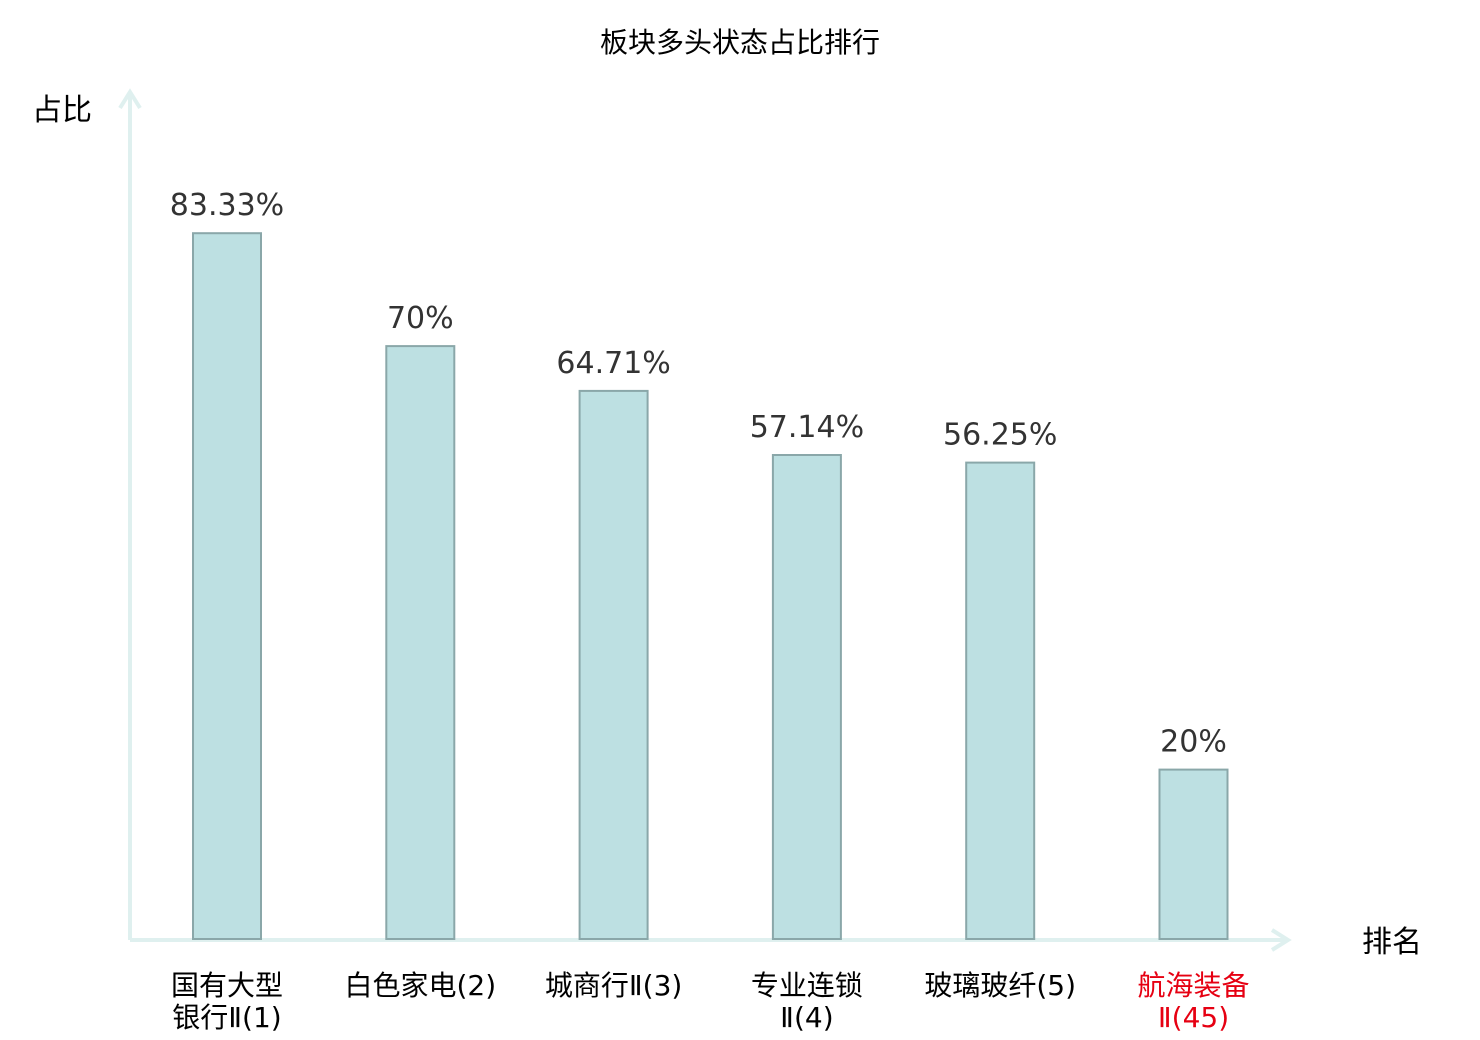  I want to click on x-axis-label: 排名, so click(1392, 942).